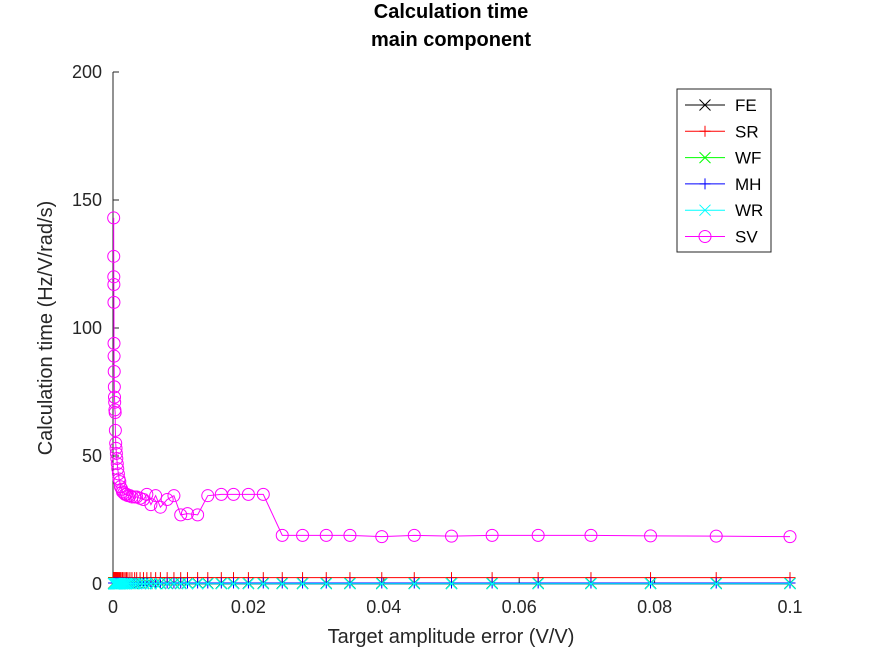  What do you see at coordinates (97, 584) in the screenshot?
I see `y-tick-label: 0` at bounding box center [97, 584].